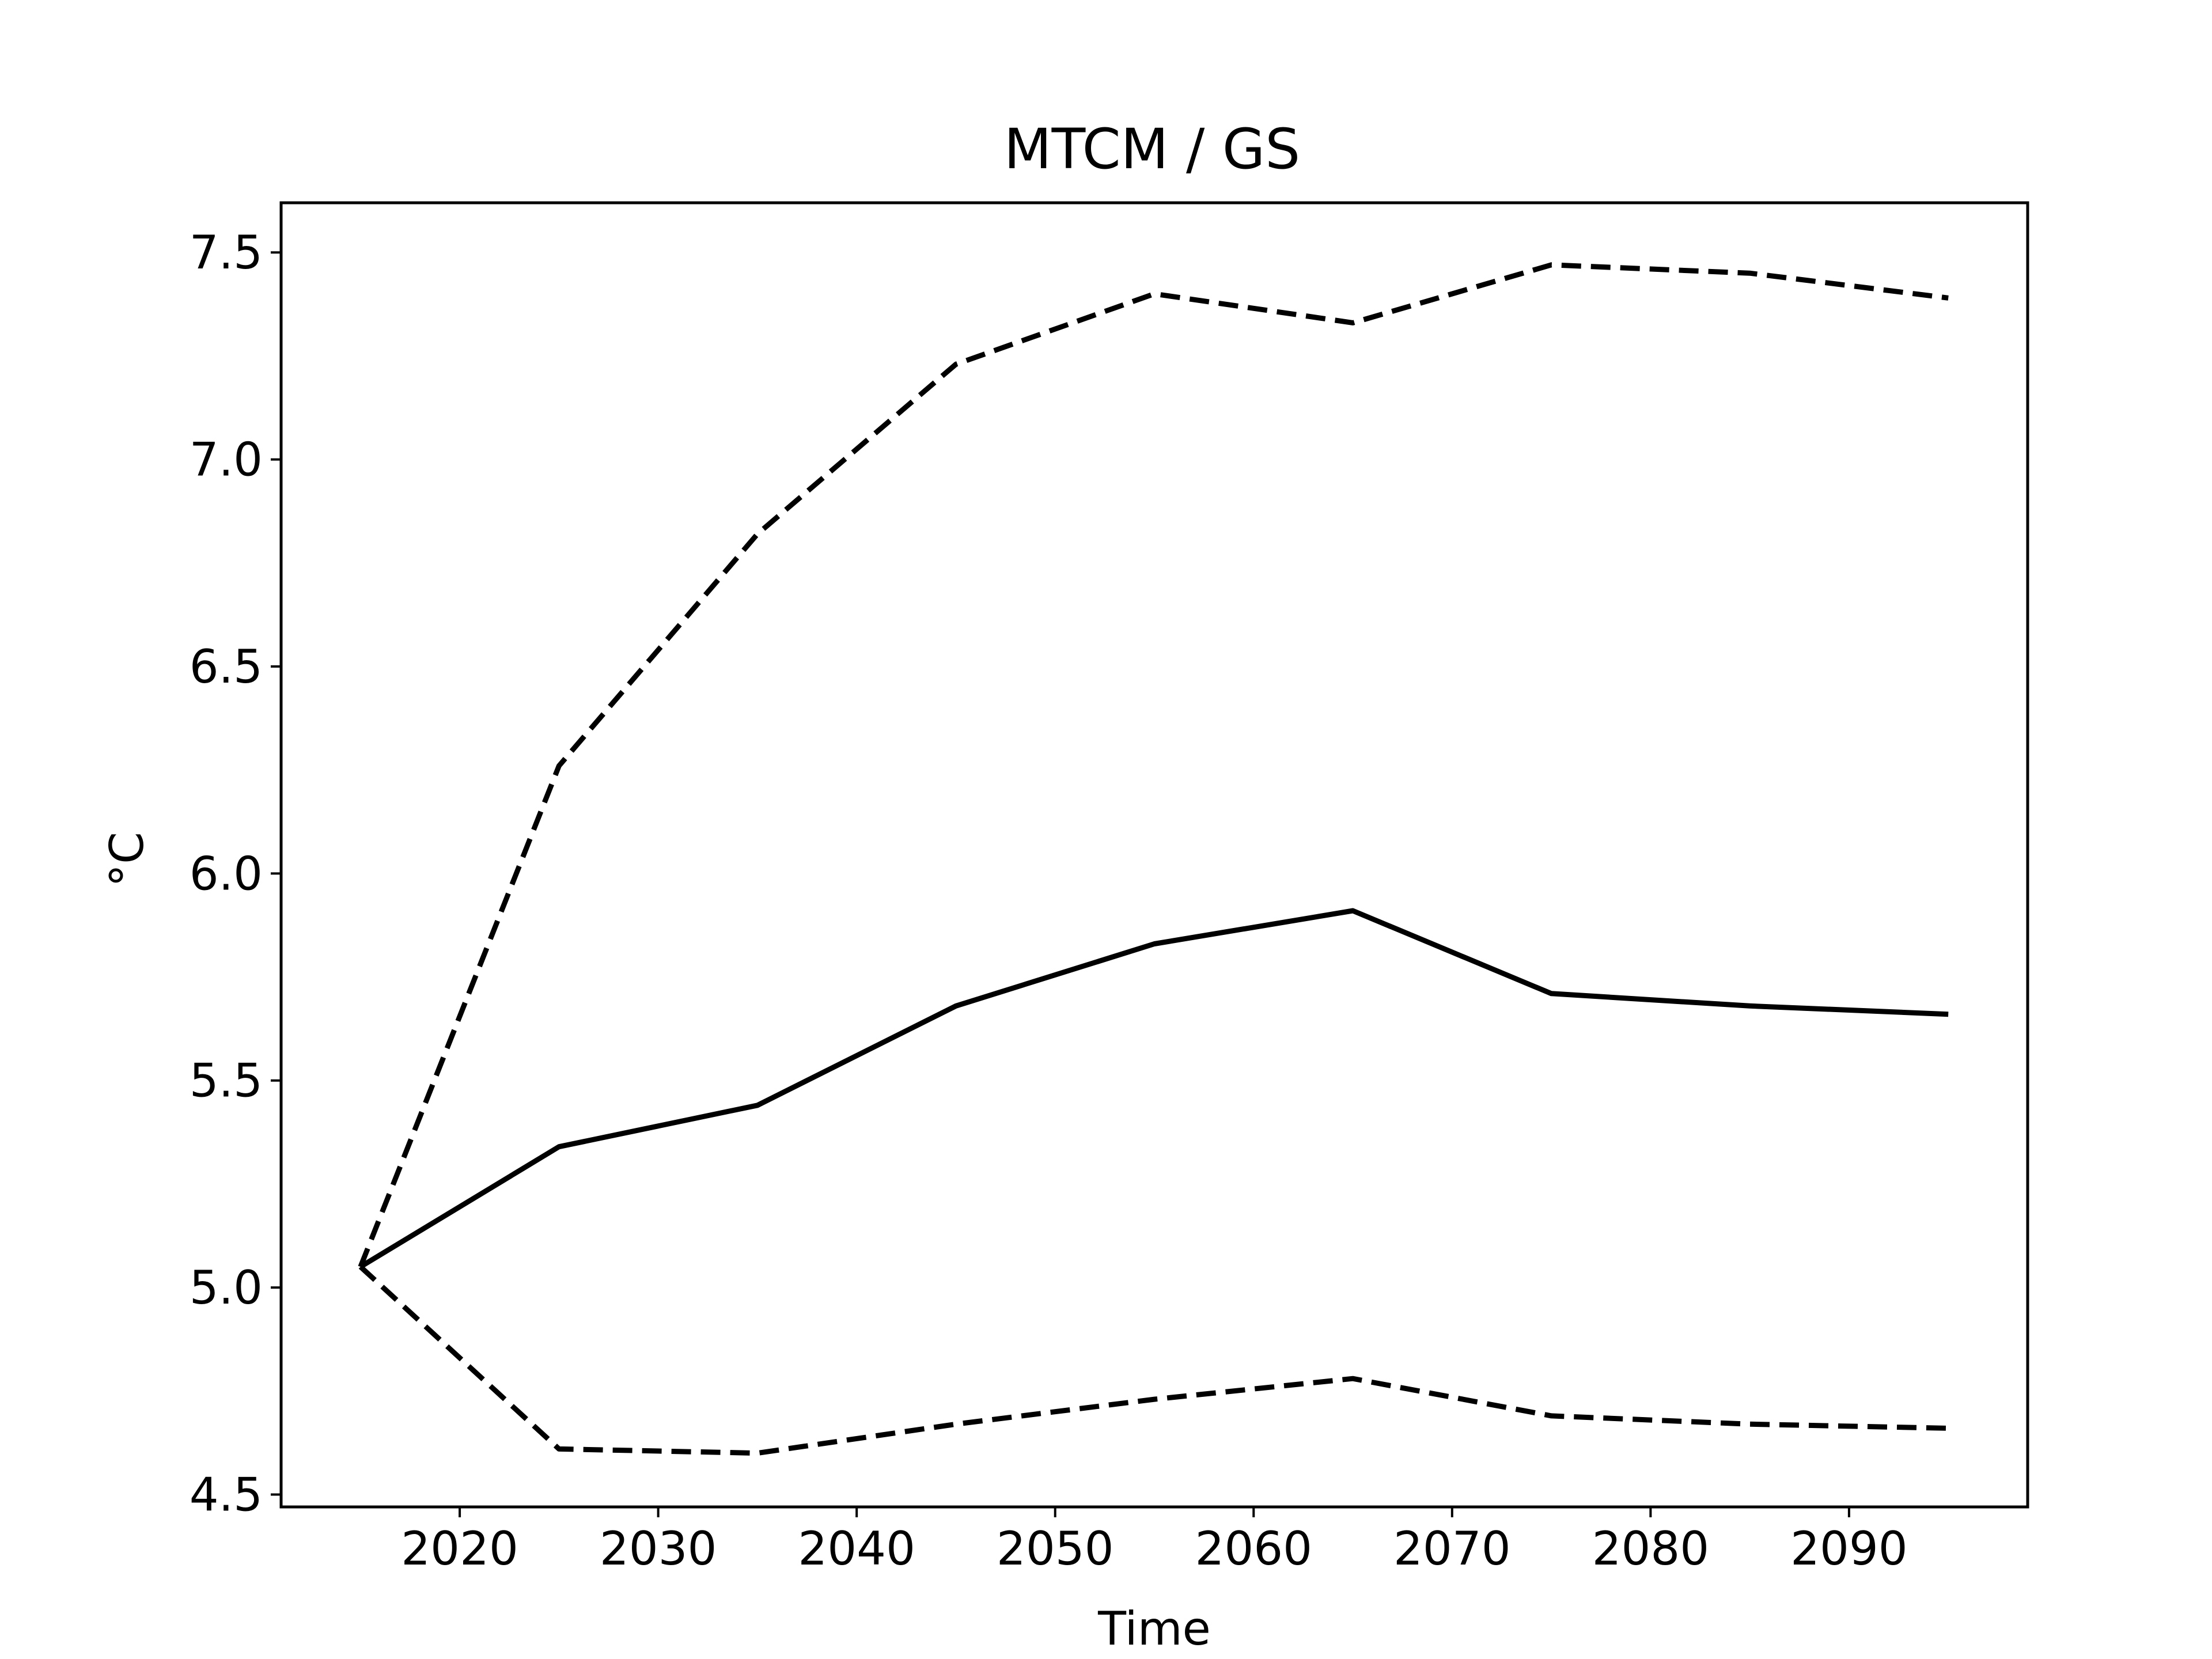 The width and height of the screenshot is (2212, 1659). I want to click on y-tick-label: 4.5, so click(226, 1494).